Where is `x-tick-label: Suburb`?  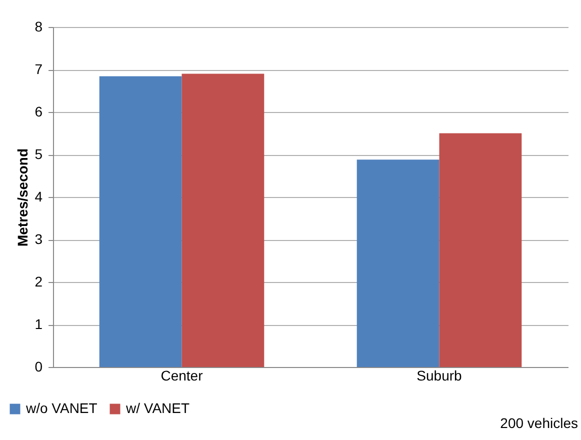 x-tick-label: Suburb is located at coordinates (439, 376).